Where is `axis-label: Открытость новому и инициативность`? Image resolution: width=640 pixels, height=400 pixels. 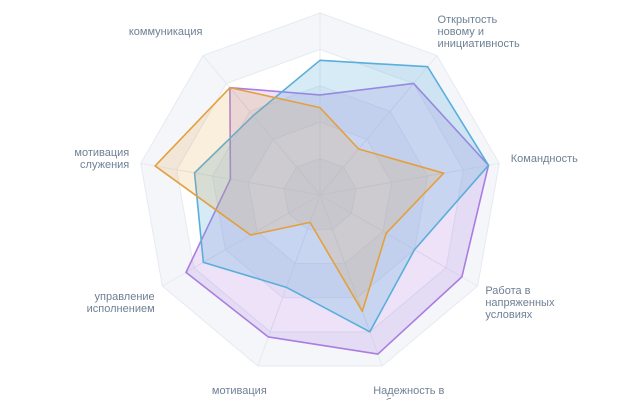 axis-label: Открытость новому и инициативность is located at coordinates (479, 32).